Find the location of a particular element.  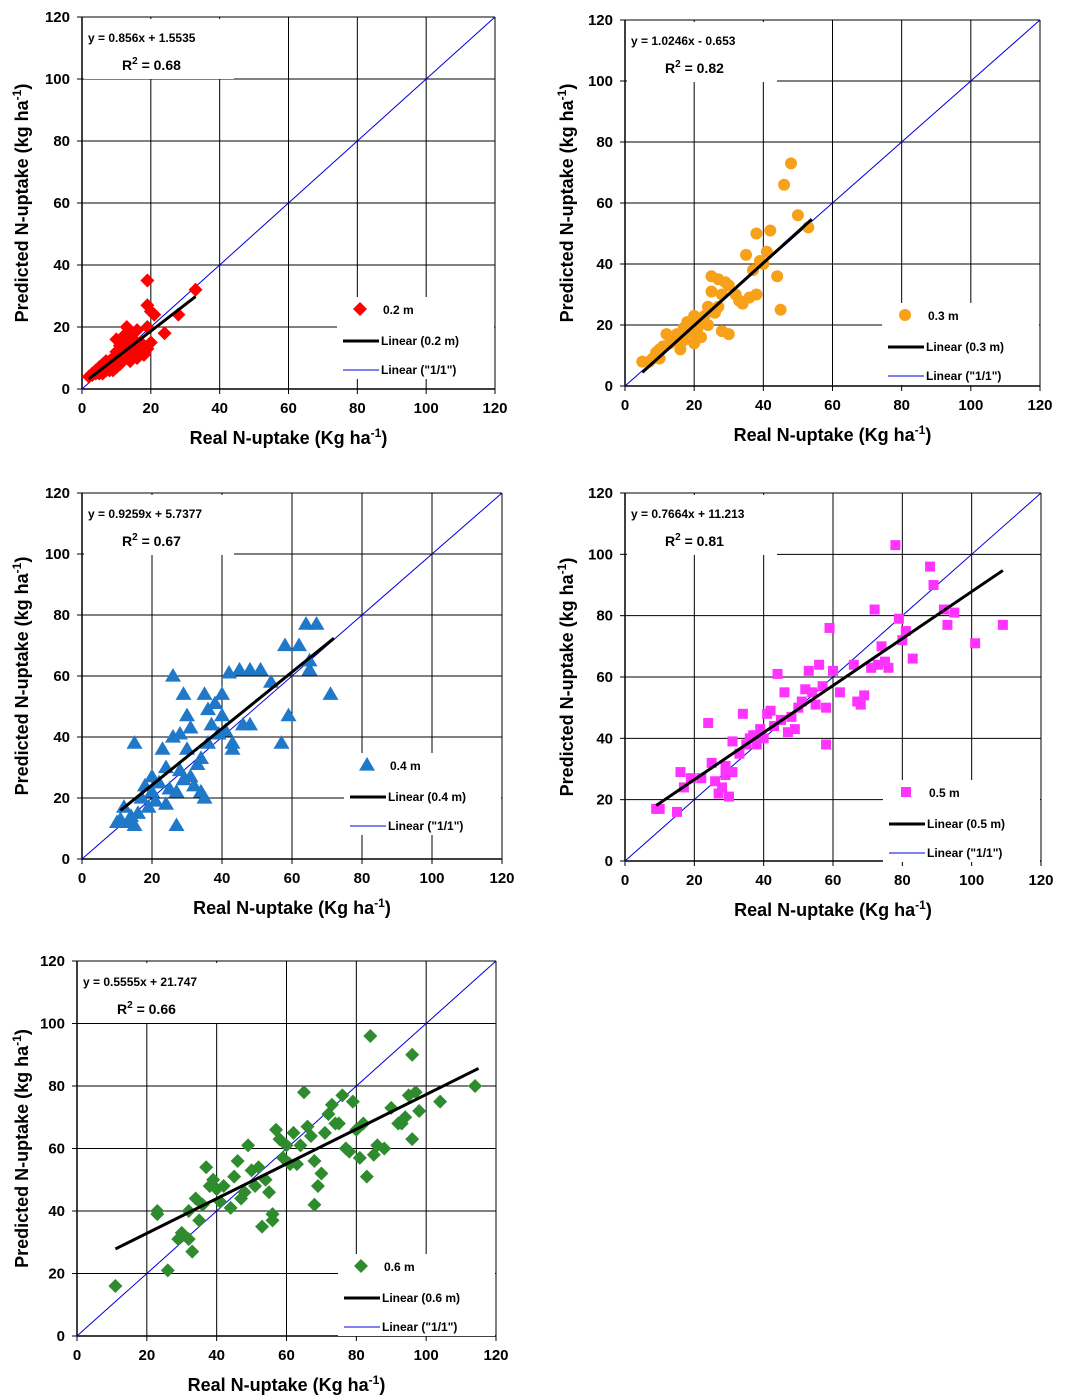

y-axis-title-superscript: -1 is located at coordinates (17, 567).